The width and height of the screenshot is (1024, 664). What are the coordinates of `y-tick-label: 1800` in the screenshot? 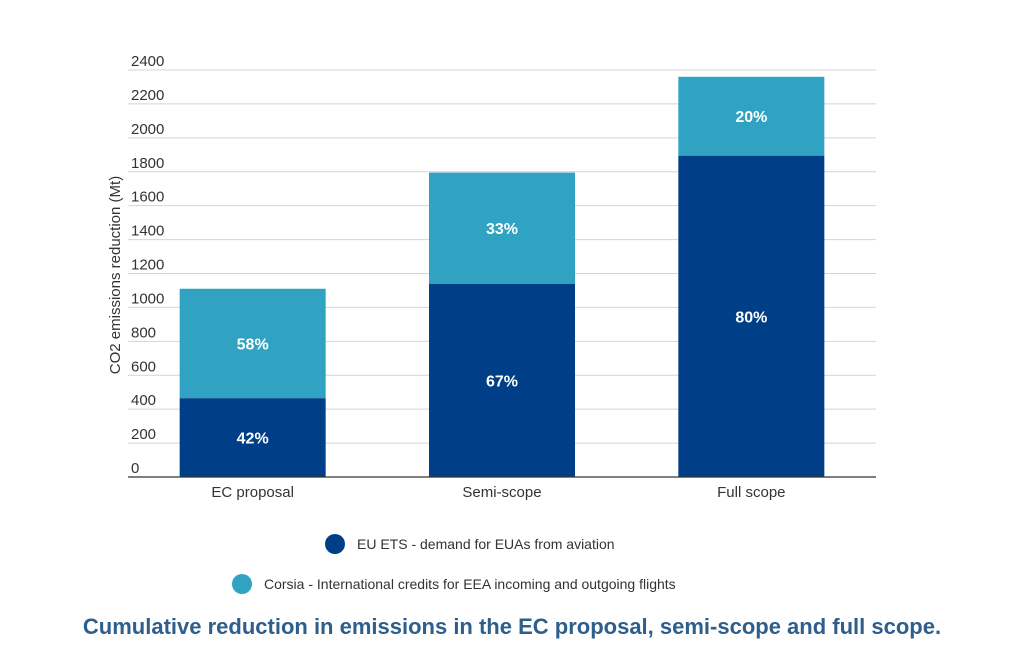 It's located at (147, 163).